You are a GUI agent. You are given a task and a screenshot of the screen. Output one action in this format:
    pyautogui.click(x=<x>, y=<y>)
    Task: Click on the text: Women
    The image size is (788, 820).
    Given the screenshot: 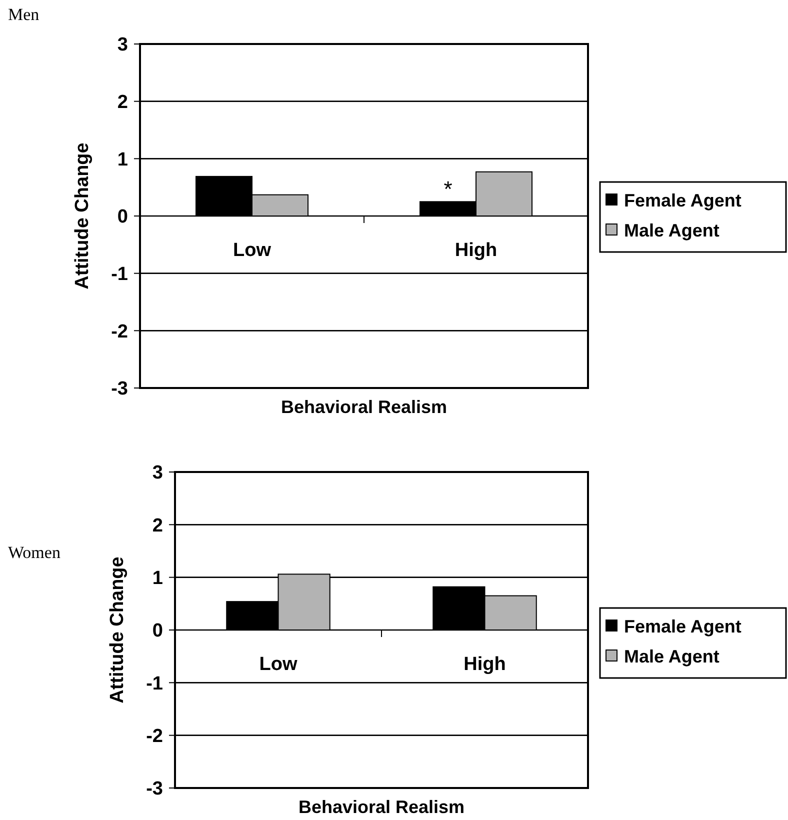 What is the action you would take?
    pyautogui.click(x=34, y=552)
    